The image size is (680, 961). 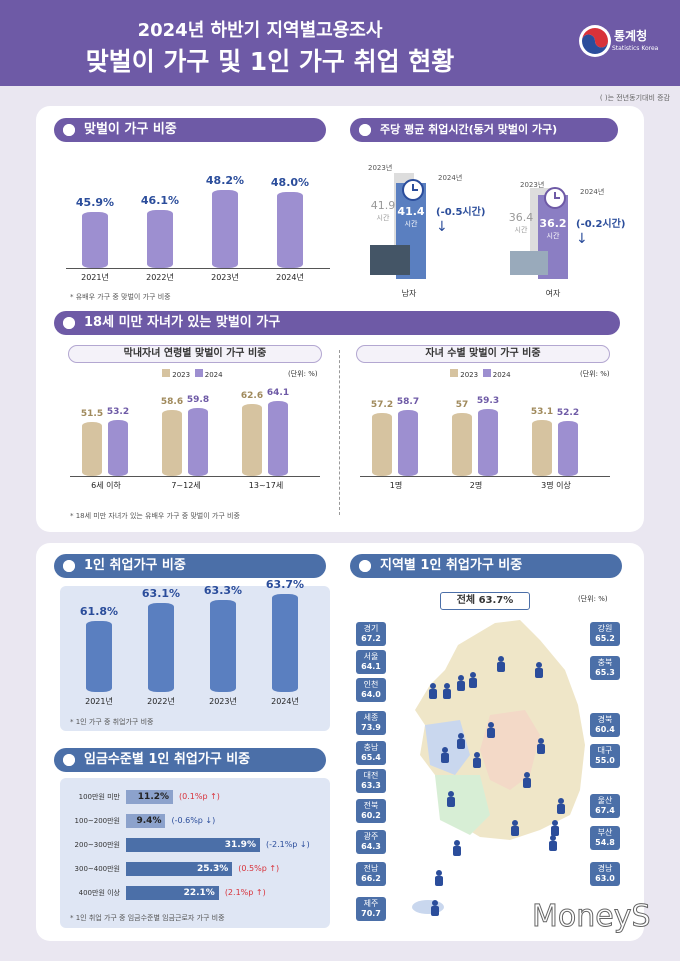 What do you see at coordinates (371, 666) in the screenshot?
I see `region-value: 64.1` at bounding box center [371, 666].